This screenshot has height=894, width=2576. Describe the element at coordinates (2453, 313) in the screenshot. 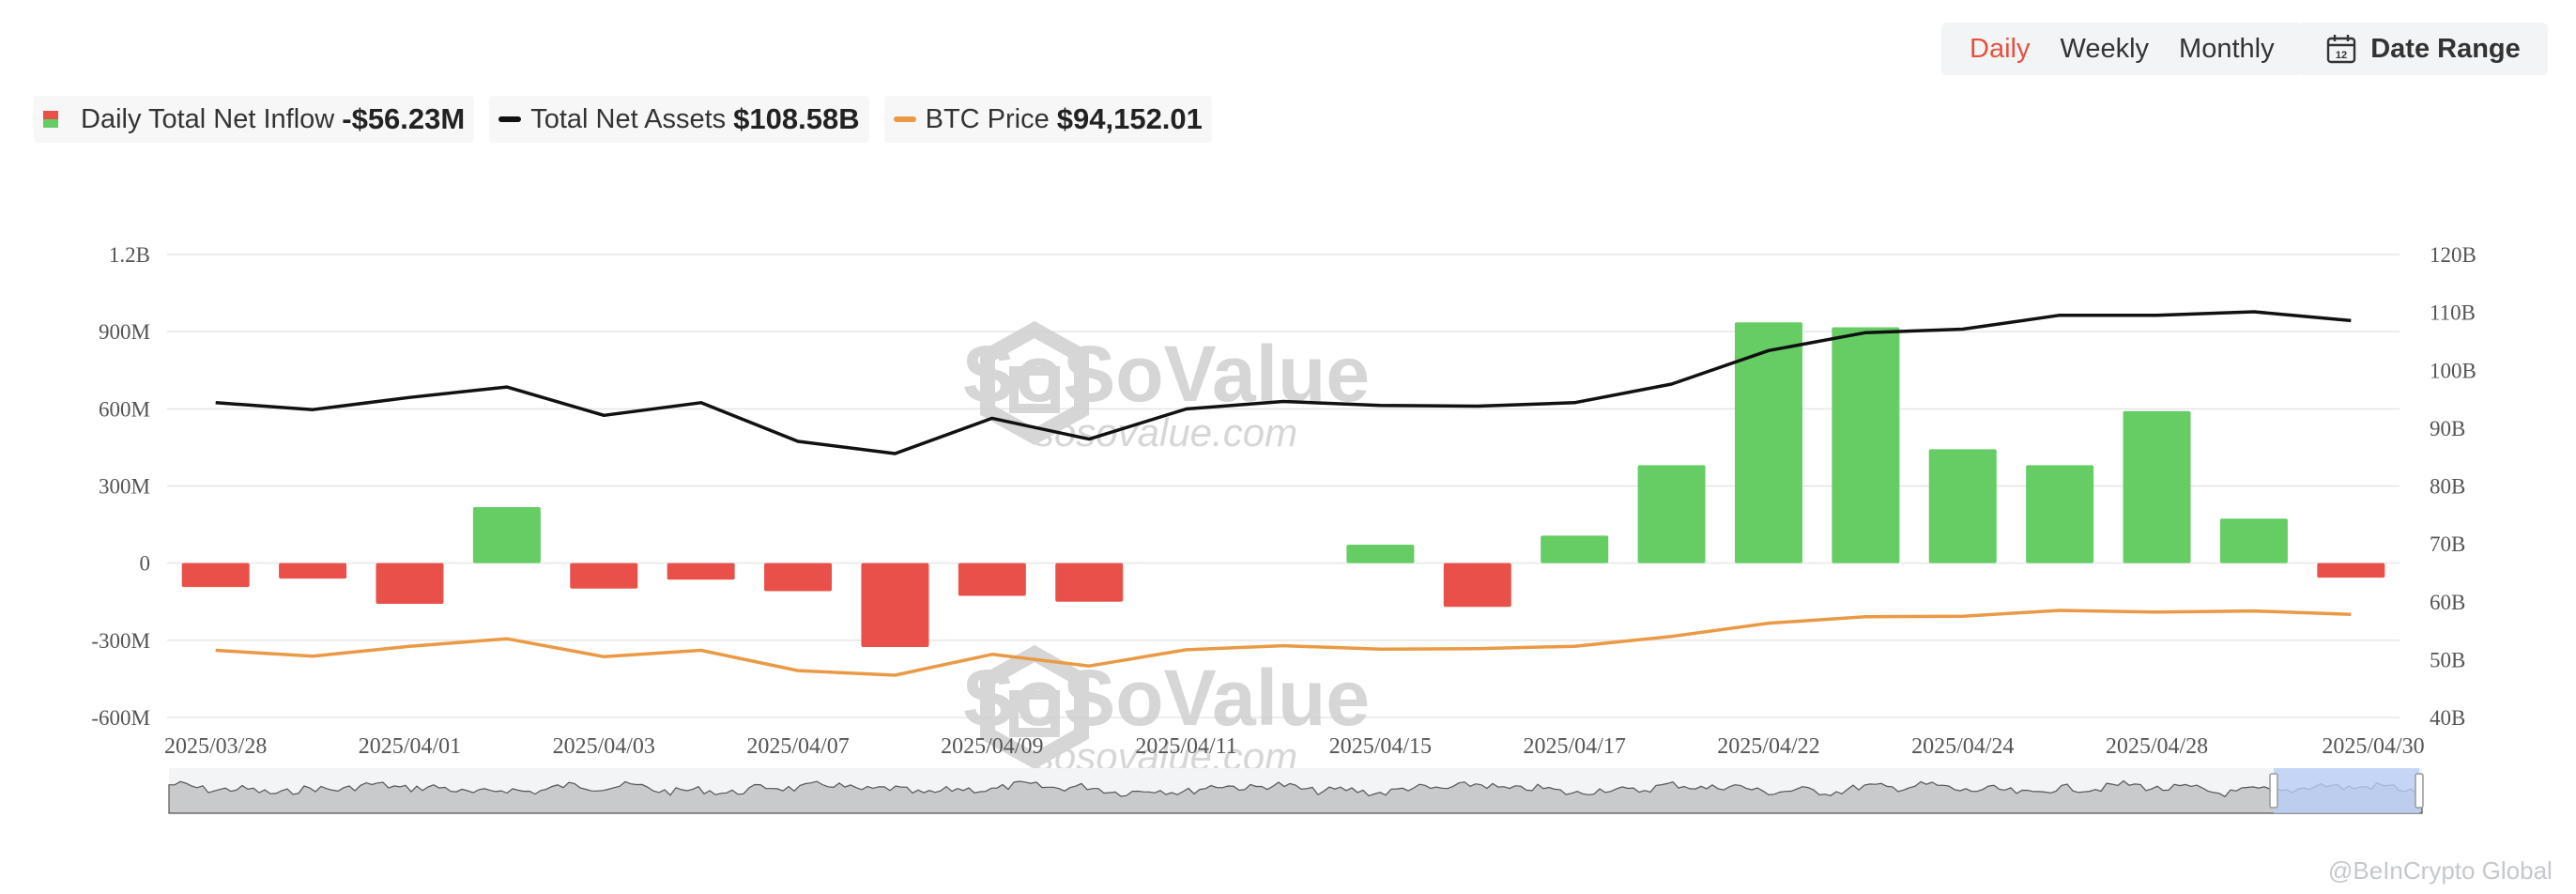

I see `y-right-tick-label: 110B` at that location.